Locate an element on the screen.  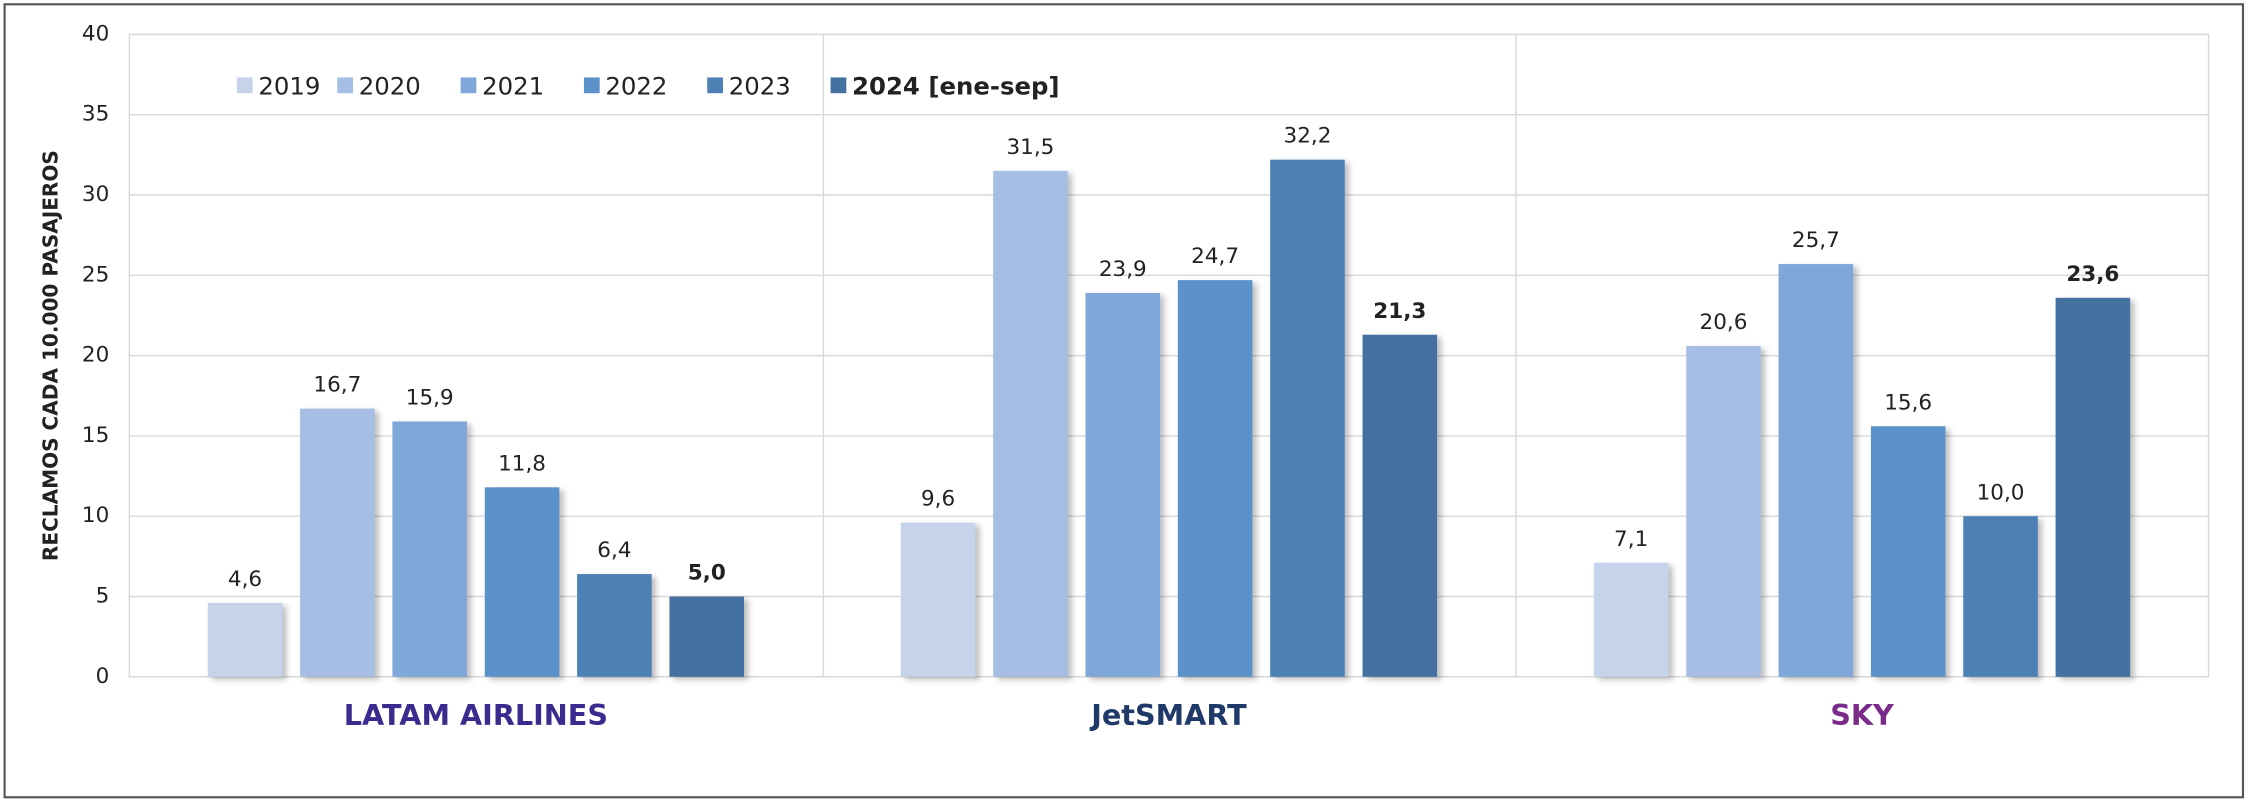
value-label: 32,2 is located at coordinates (1308, 136).